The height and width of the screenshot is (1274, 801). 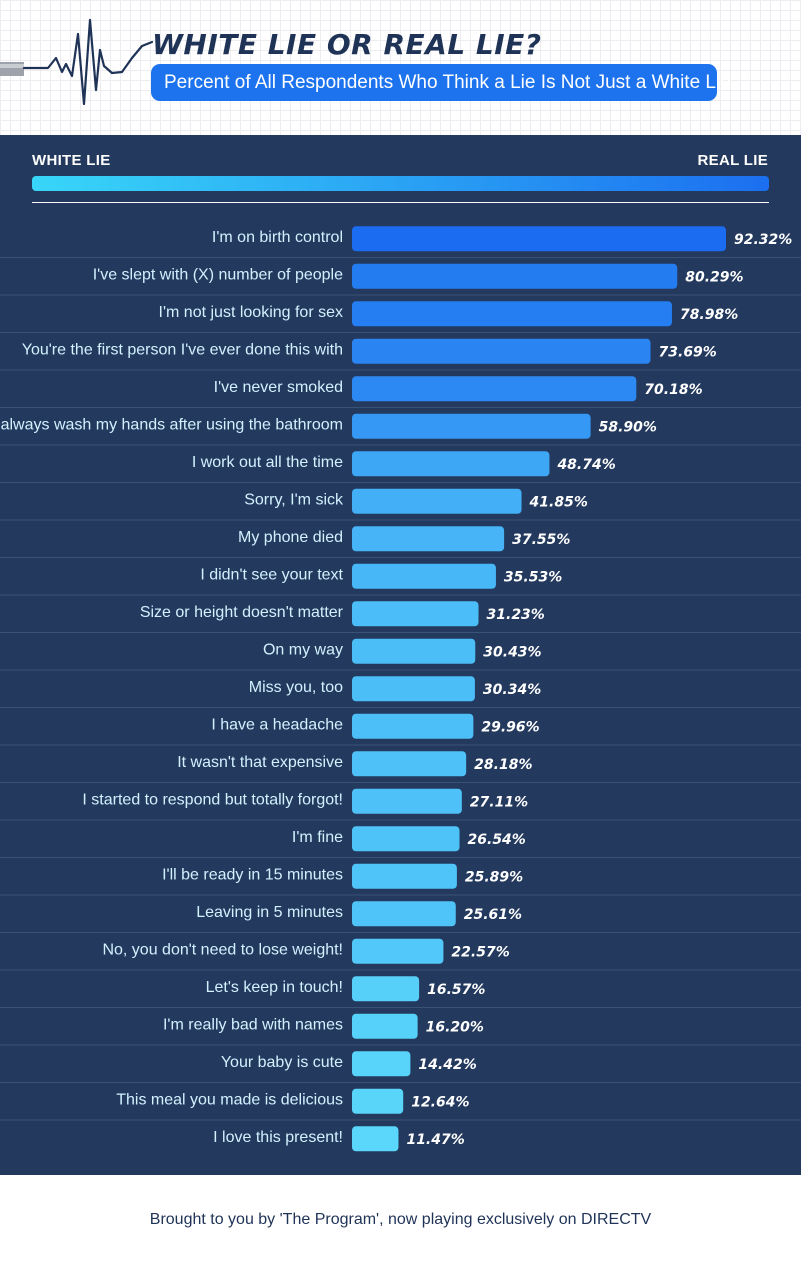 I want to click on bar-category-label: Miss you, too, so click(x=296, y=687).